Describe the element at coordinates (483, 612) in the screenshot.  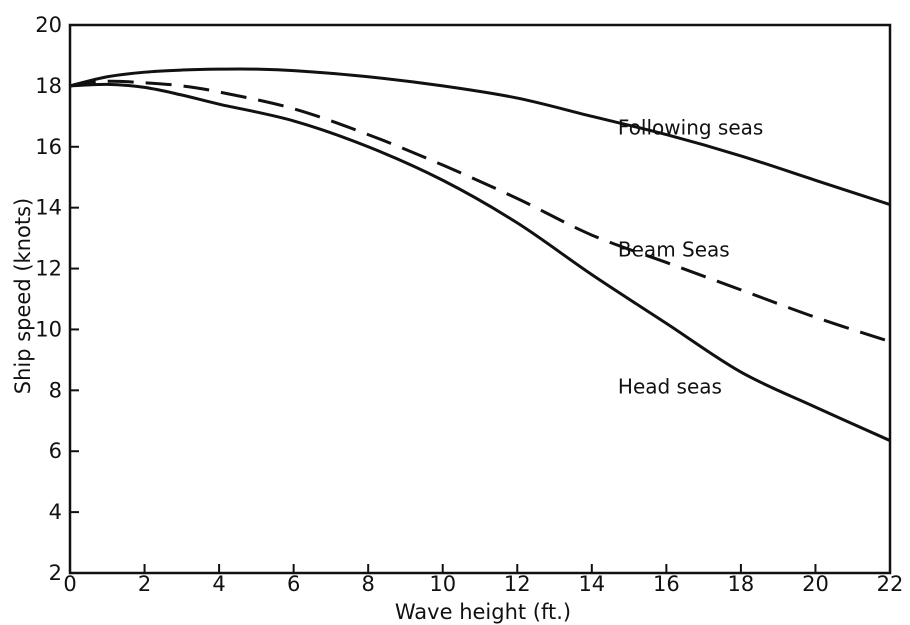
I see `x-axis-title: Wave height (ft.)` at that location.